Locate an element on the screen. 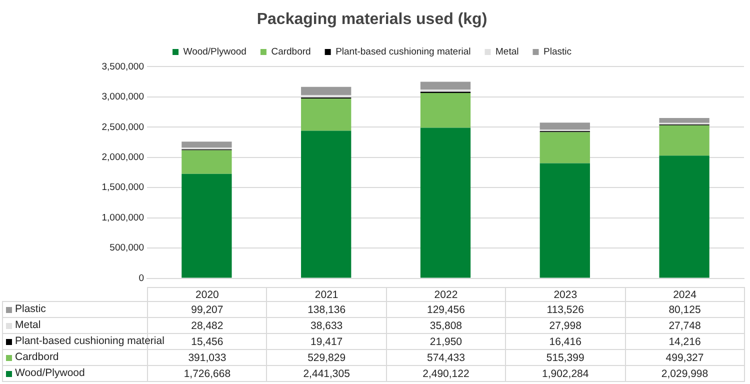 Image resolution: width=750 pixels, height=384 pixels. data-label: 27,748 is located at coordinates (684, 326).